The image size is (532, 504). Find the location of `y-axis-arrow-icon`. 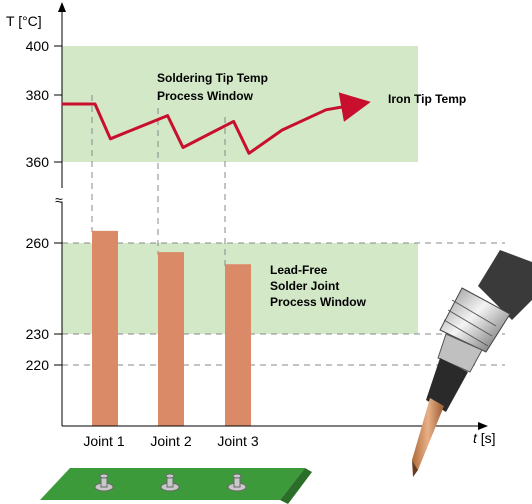

y-axis-arrow-icon is located at coordinates (62, 7).